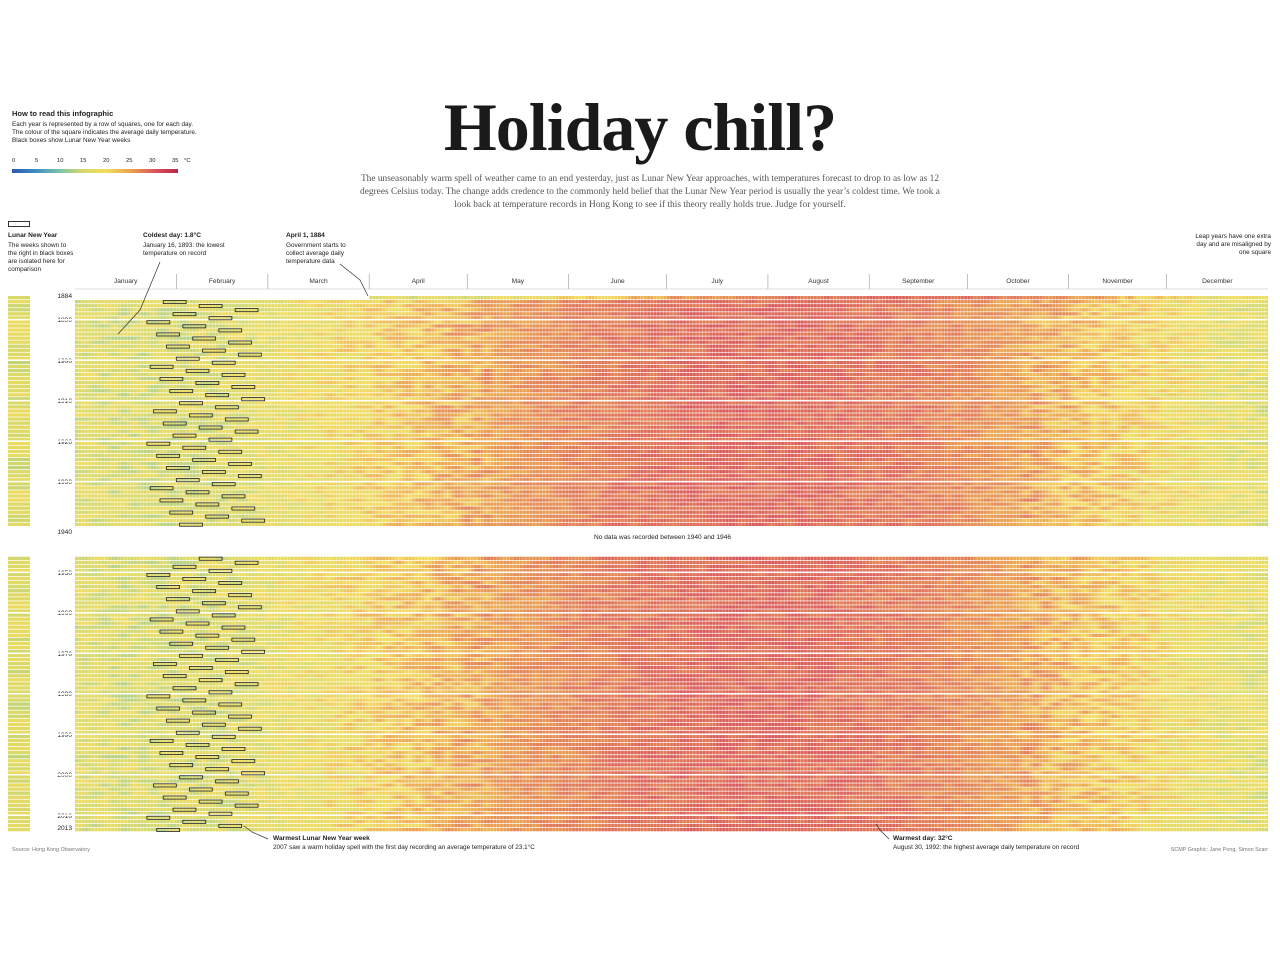 The image size is (1280, 960). Describe the element at coordinates (64, 532) in the screenshot. I see `year-label: 1940` at that location.